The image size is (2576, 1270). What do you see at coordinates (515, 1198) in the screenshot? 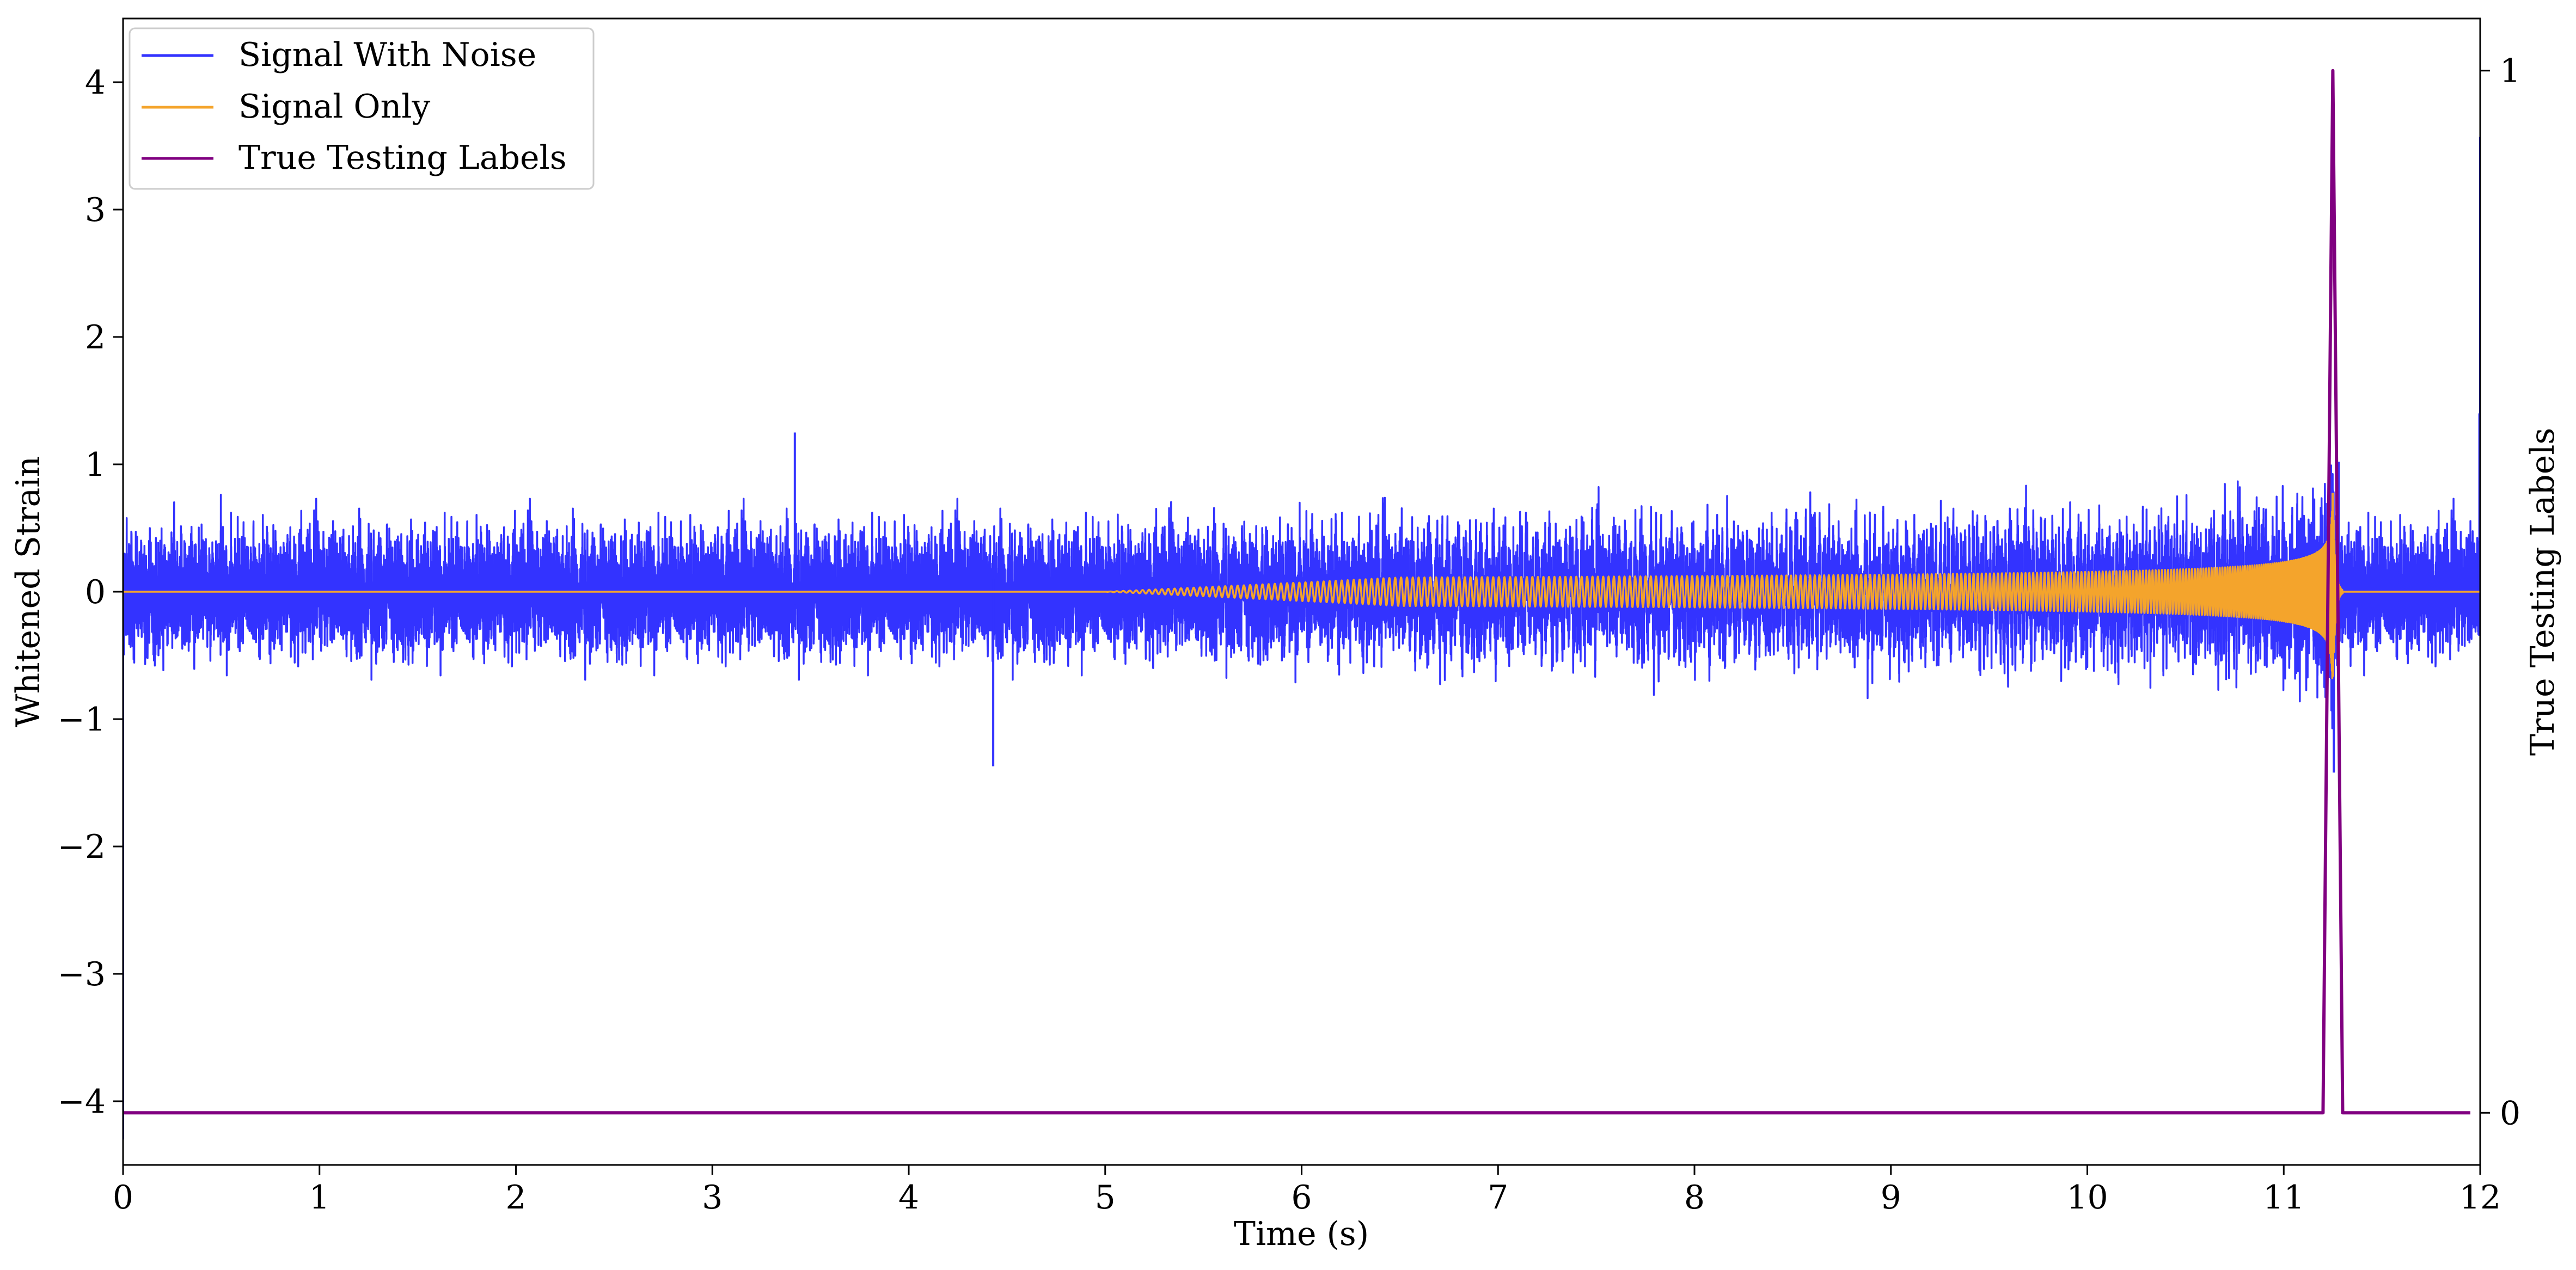
I see `x-tick-label: 2` at bounding box center [515, 1198].